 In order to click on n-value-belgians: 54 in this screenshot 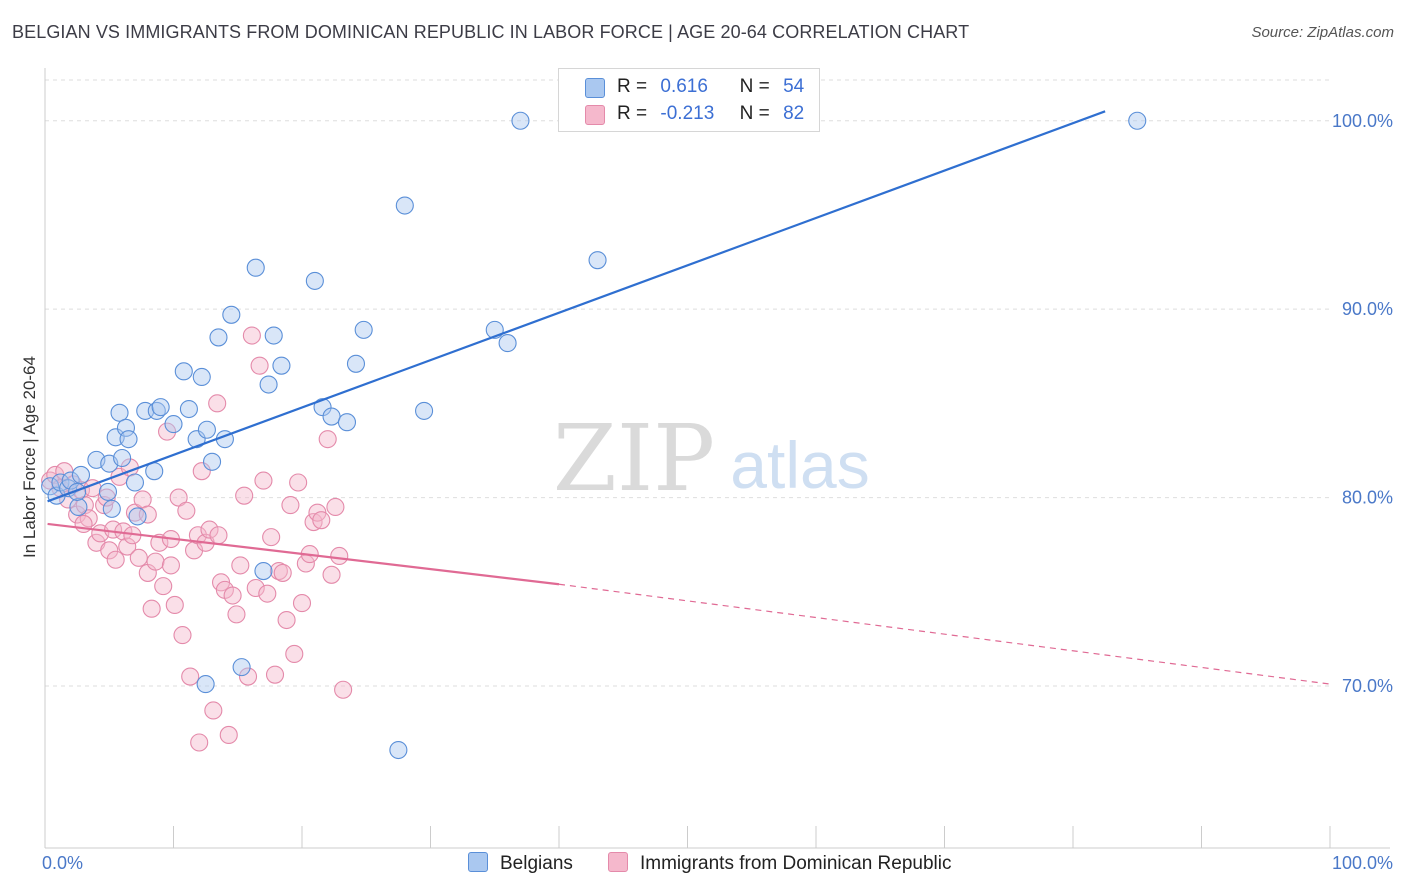, I will do `click(794, 86)`.